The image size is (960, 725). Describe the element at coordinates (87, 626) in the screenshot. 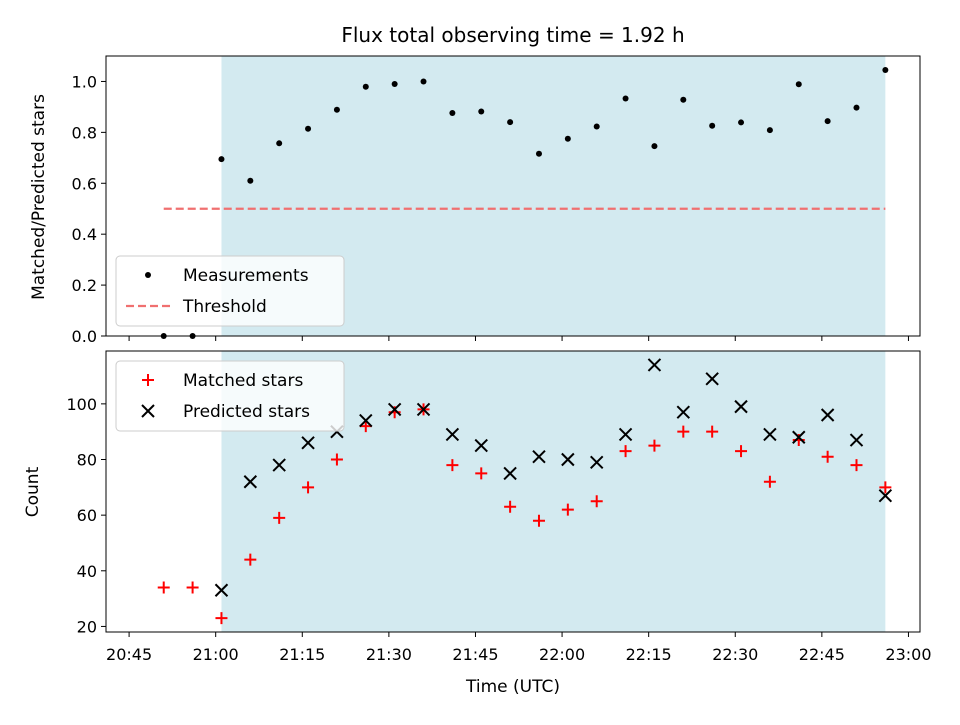

I see `bottom-y-tick-label: 20` at that location.